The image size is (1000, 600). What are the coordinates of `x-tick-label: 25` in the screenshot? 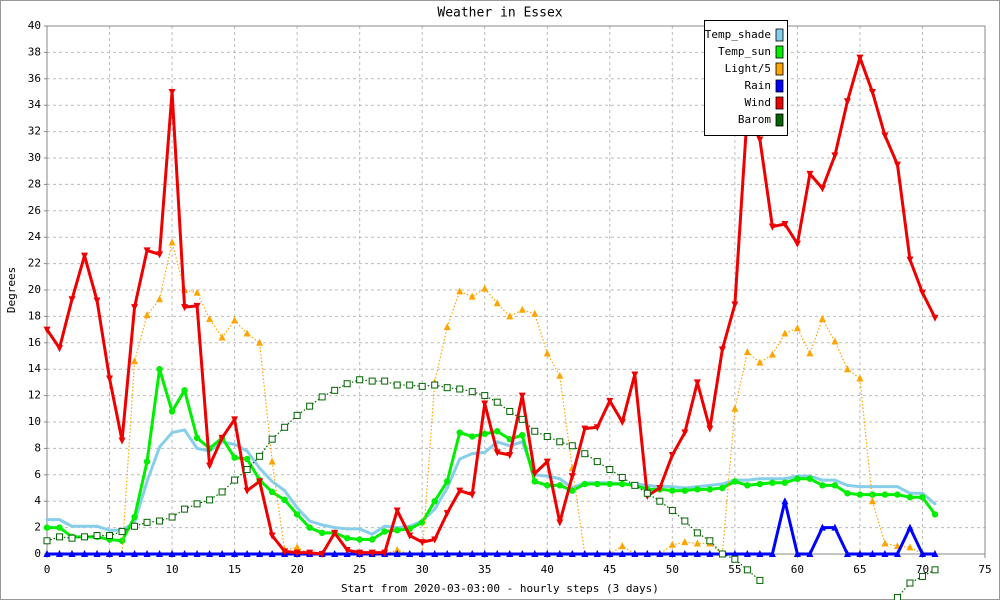 It's located at (359, 569).